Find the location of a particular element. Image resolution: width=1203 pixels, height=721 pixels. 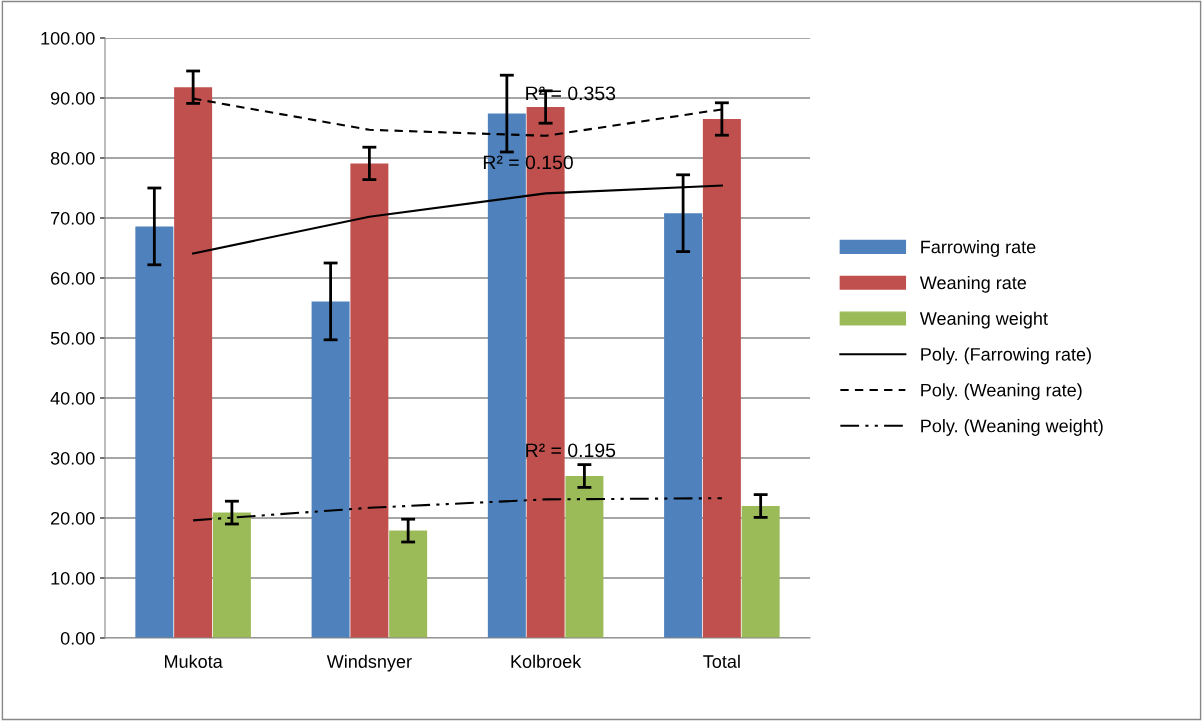

y-tick-label: 0.00 is located at coordinates (77, 638).